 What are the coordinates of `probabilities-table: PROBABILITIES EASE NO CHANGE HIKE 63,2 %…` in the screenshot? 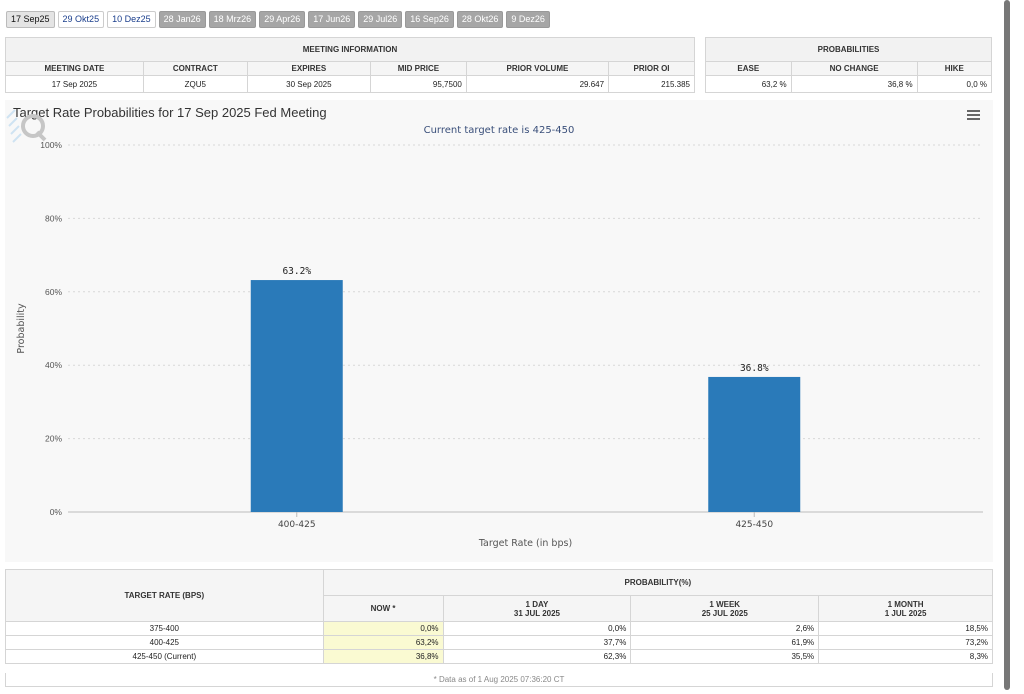 It's located at (849, 65).